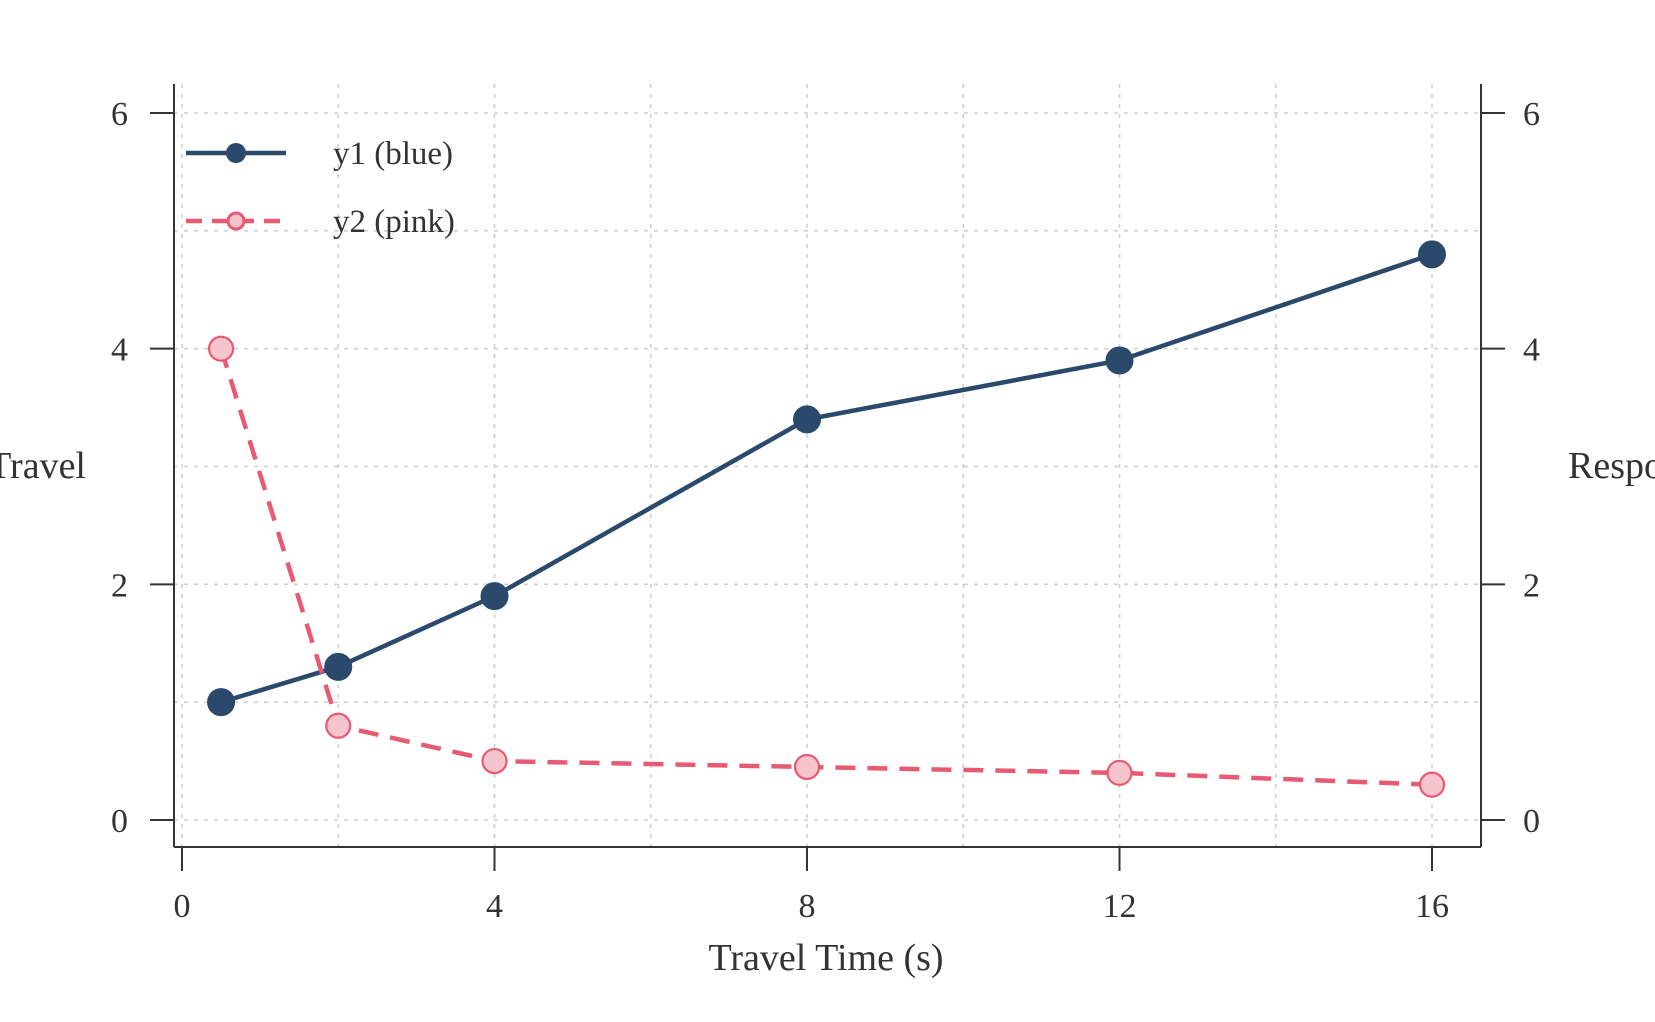 The height and width of the screenshot is (1022, 1655). I want to click on legend-label: y1 (blue), so click(393, 154).